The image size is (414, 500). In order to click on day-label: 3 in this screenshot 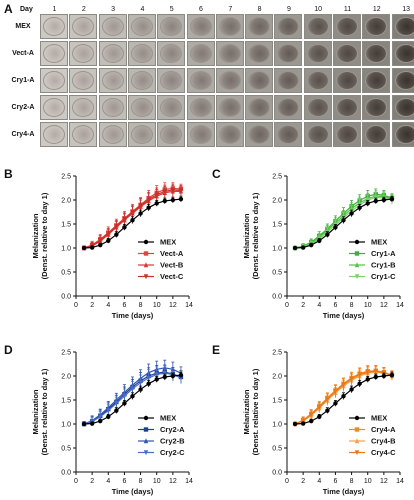, I will do `click(113, 9)`.